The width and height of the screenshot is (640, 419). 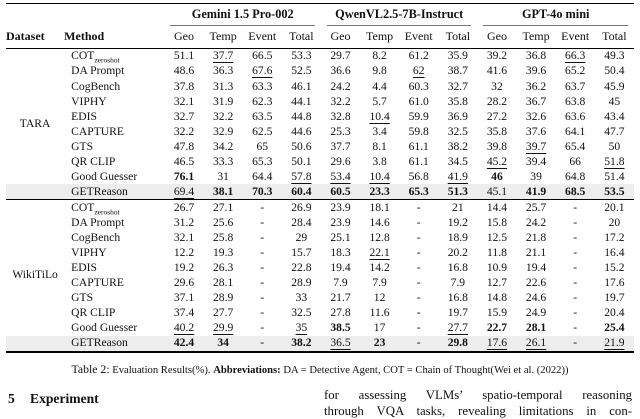 What do you see at coordinates (418, 131) in the screenshot?
I see `score-cell: 59.8` at bounding box center [418, 131].